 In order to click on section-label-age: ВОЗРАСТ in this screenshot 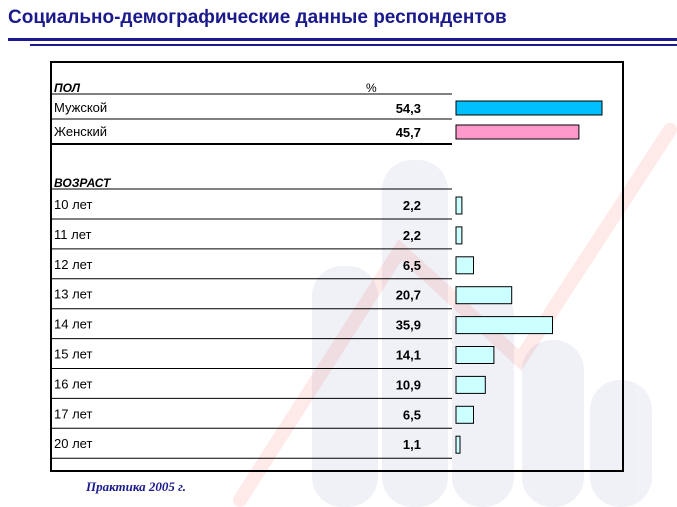, I will do `click(83, 183)`.